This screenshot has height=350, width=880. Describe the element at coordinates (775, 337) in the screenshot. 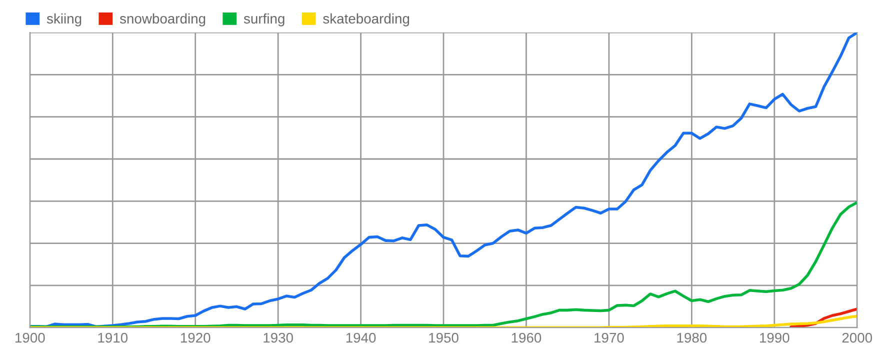

I see `x-tick-label: 1990` at that location.